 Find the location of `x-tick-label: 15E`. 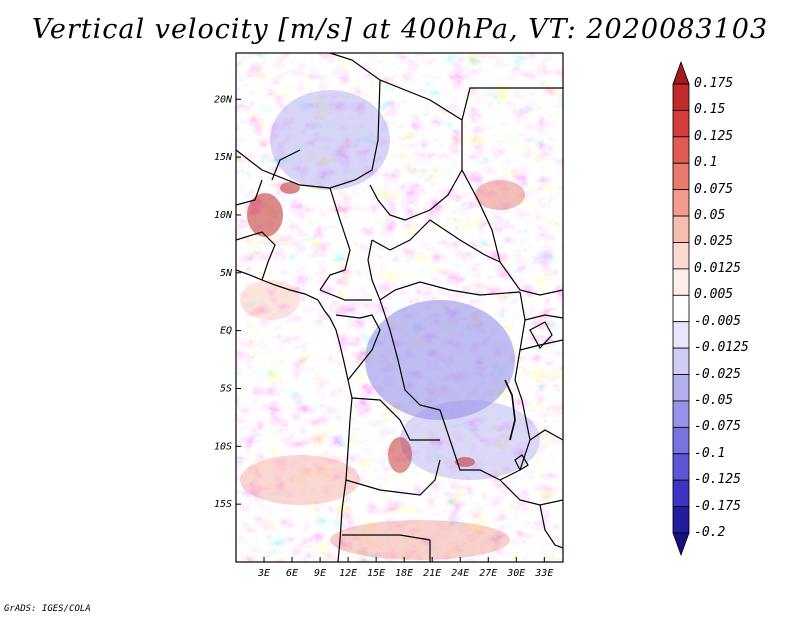

x-tick-label: 15E is located at coordinates (376, 573).